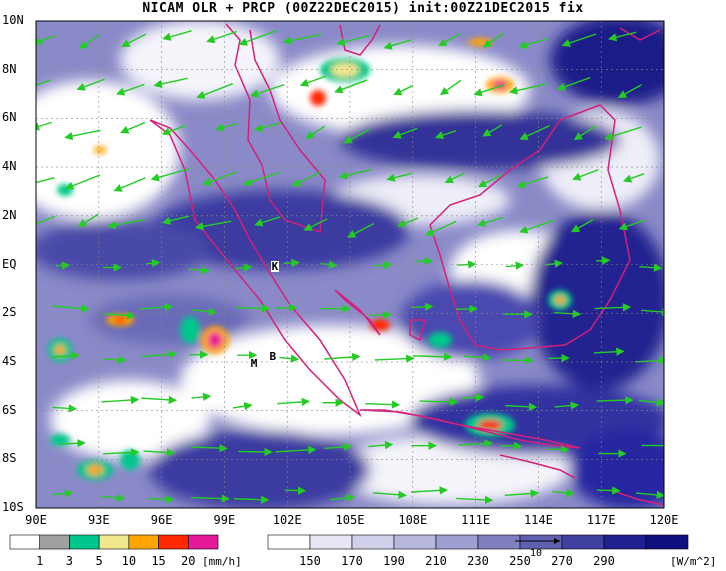 The image size is (726, 571). What do you see at coordinates (129, 561) in the screenshot?
I see `colorbar-tick-label: 10` at bounding box center [129, 561].